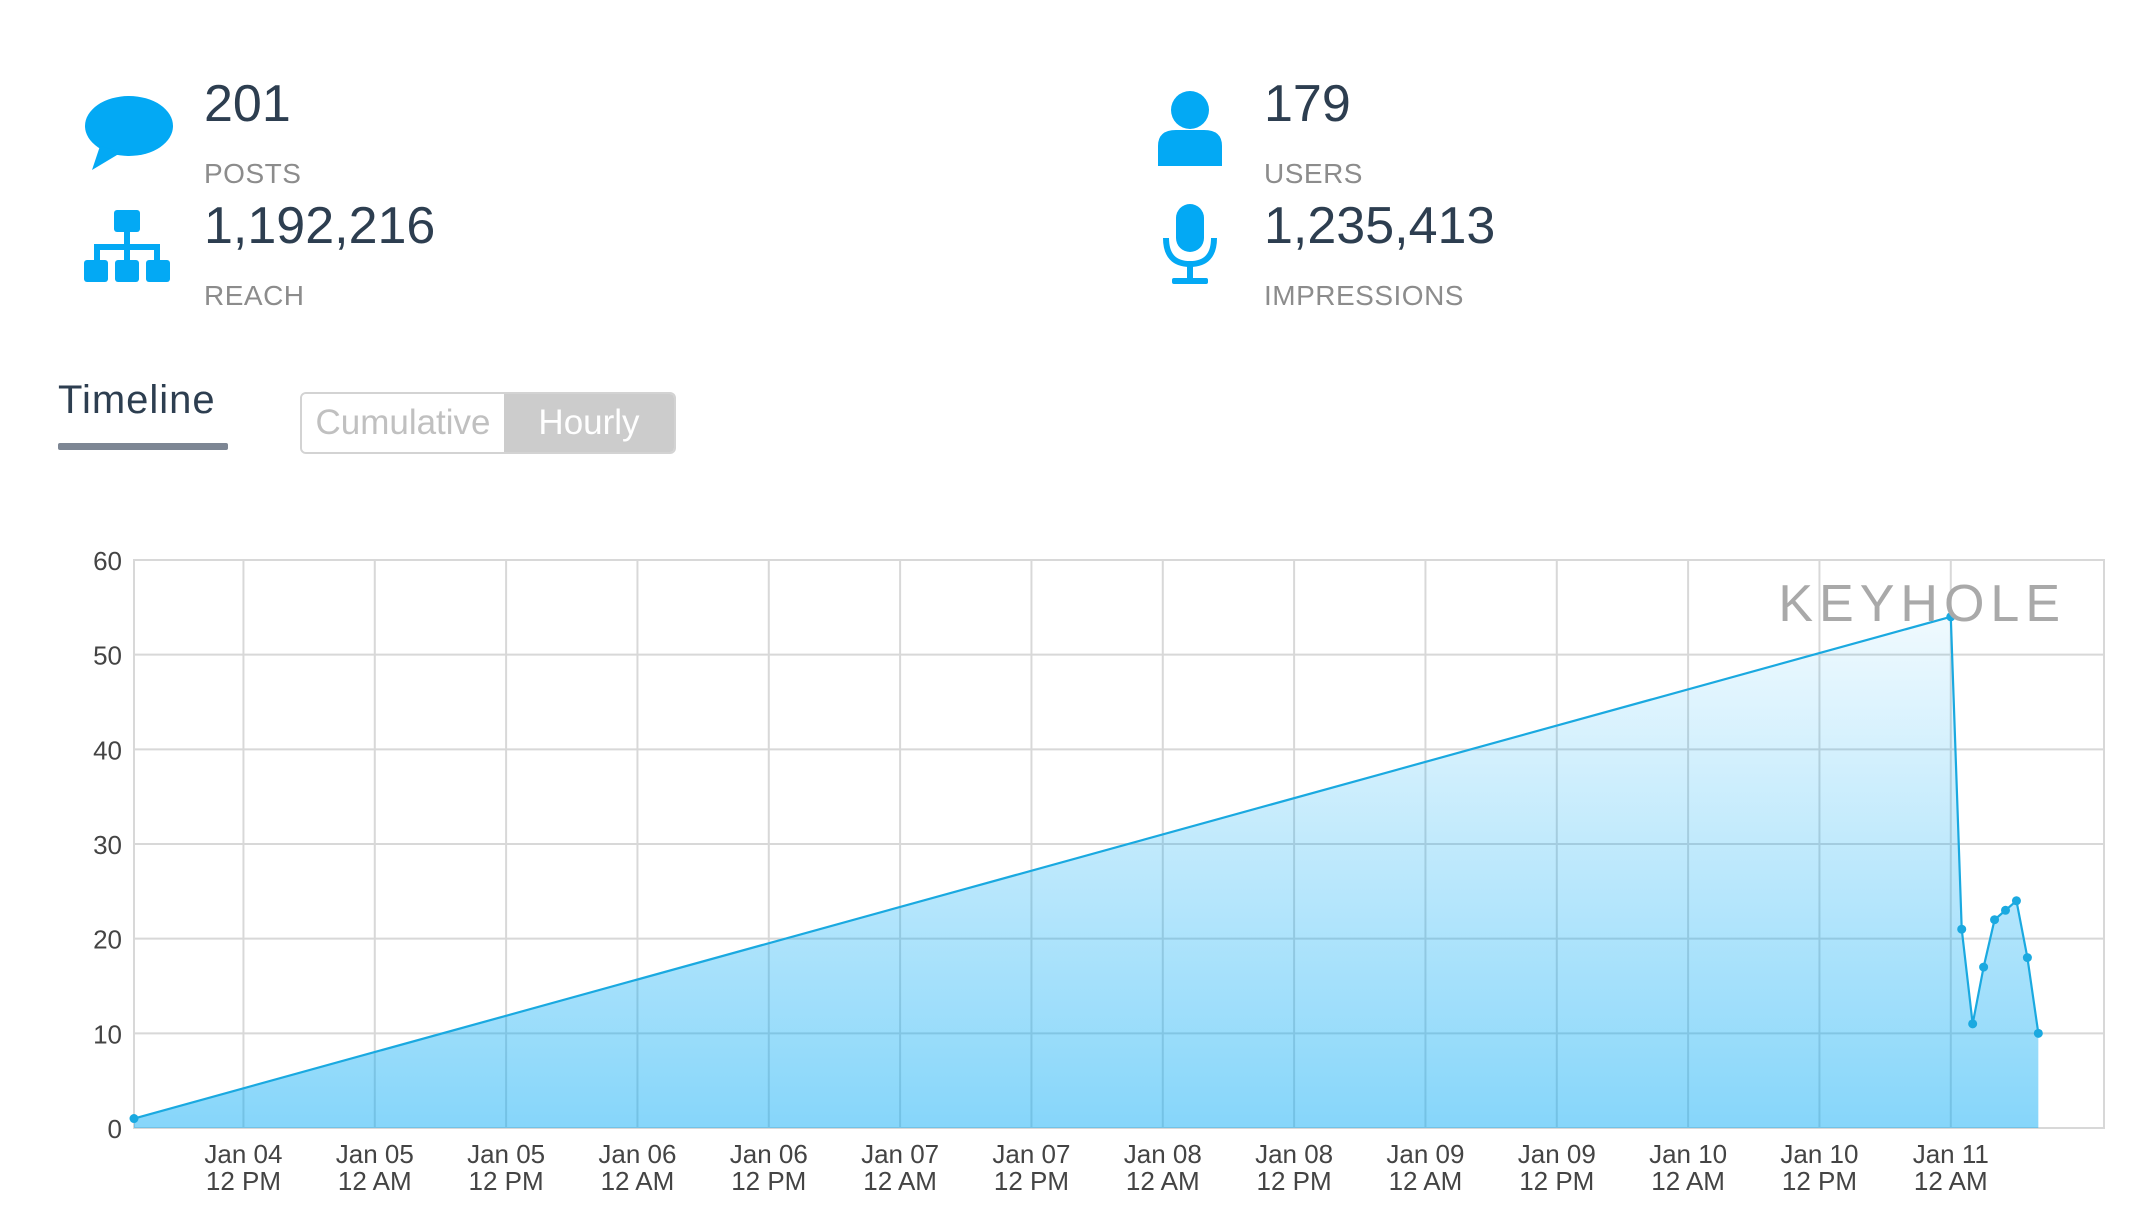  What do you see at coordinates (107, 561) in the screenshot?
I see `y-tick-label: 60` at bounding box center [107, 561].